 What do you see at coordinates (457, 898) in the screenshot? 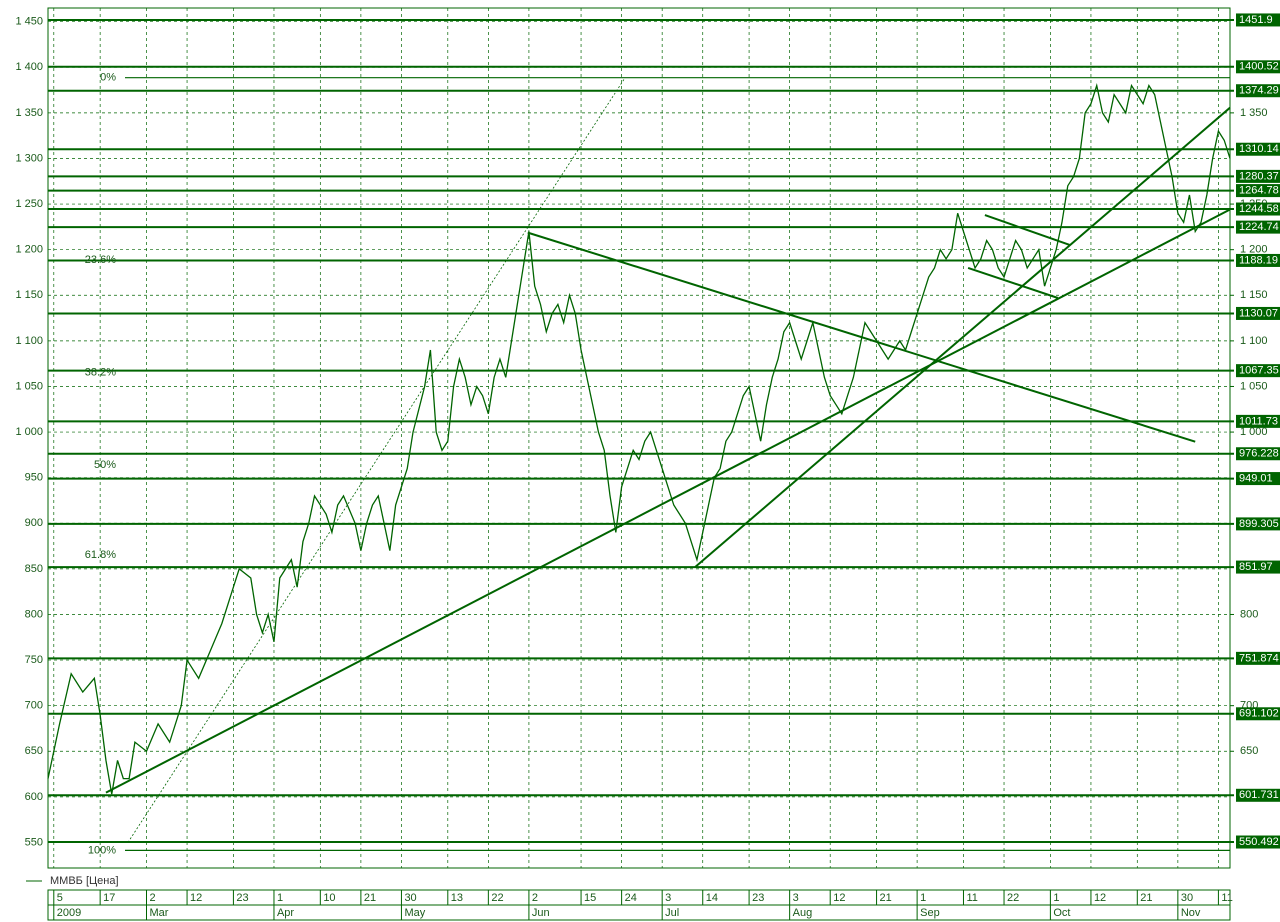
I see `x-tick-label: 13` at bounding box center [457, 898].